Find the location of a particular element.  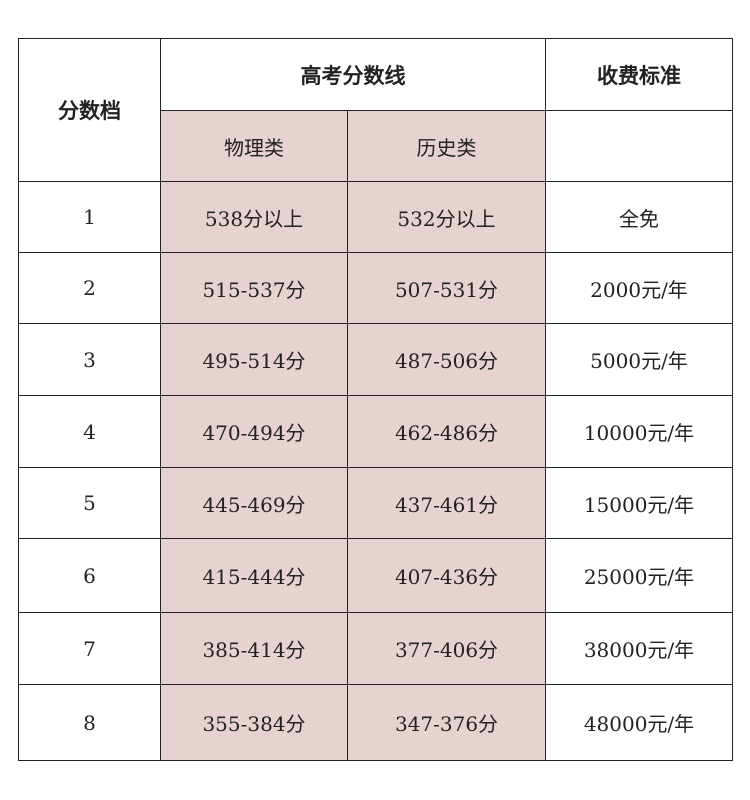

cell-fee: 38000元/年 is located at coordinates (639, 648).